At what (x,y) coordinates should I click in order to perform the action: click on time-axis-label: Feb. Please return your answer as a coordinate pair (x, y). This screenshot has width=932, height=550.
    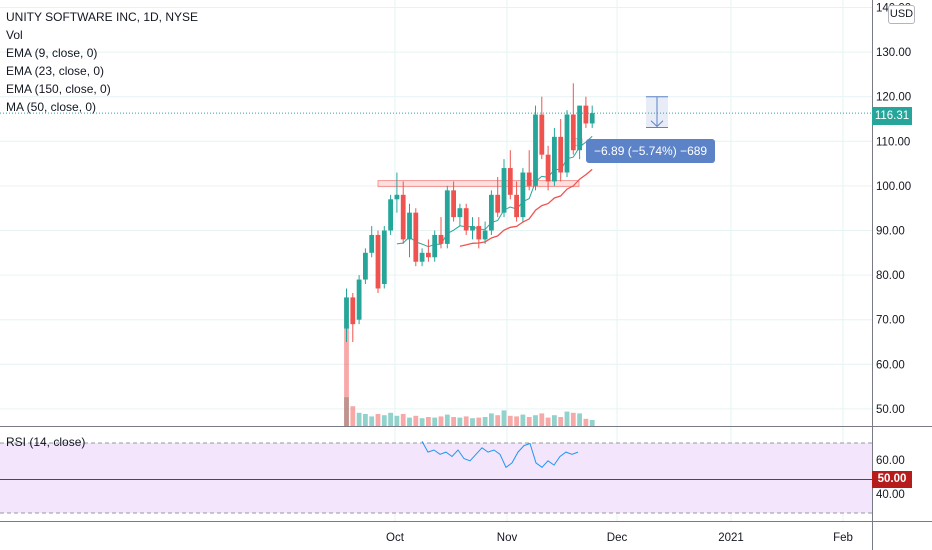
    Looking at the image, I should click on (843, 538).